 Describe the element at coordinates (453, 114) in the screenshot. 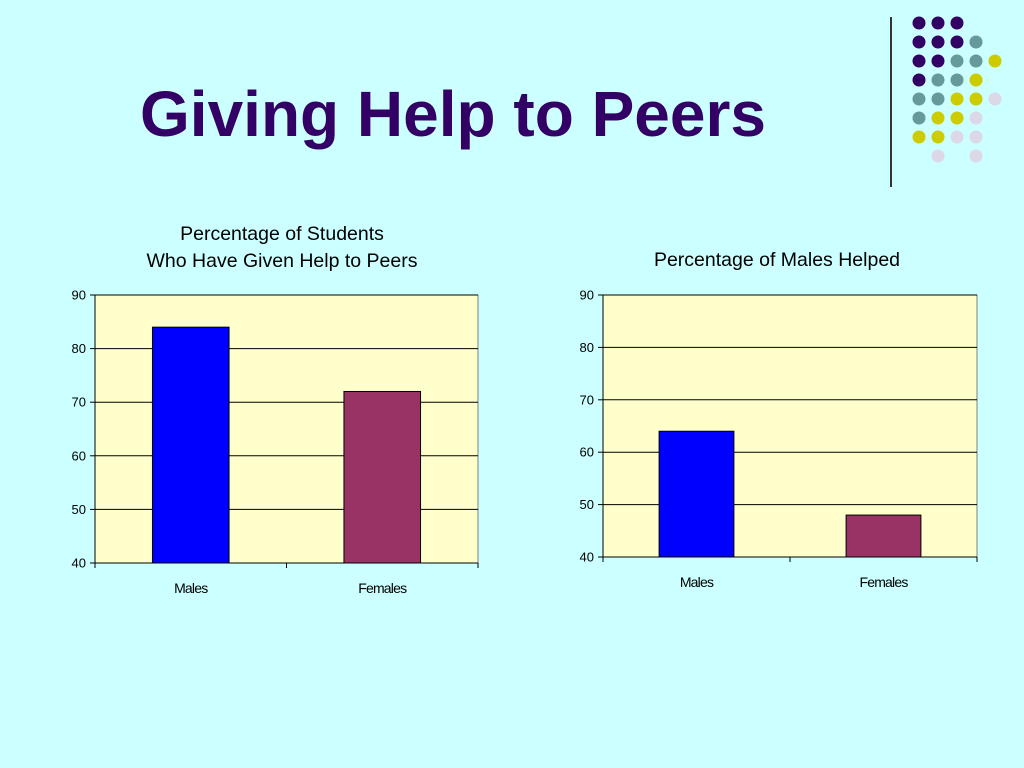

I see `slide-title: Giving Help to Peers` at that location.